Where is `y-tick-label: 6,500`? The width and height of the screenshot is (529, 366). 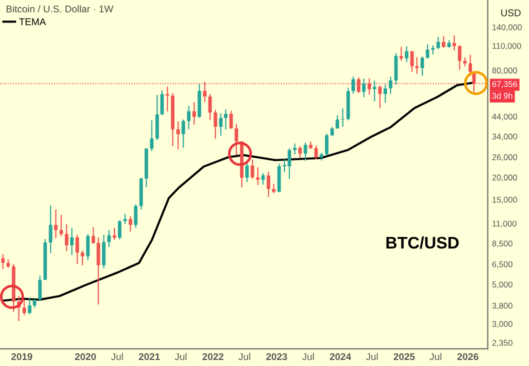
y-tick-label: 6,500 is located at coordinates (502, 264).